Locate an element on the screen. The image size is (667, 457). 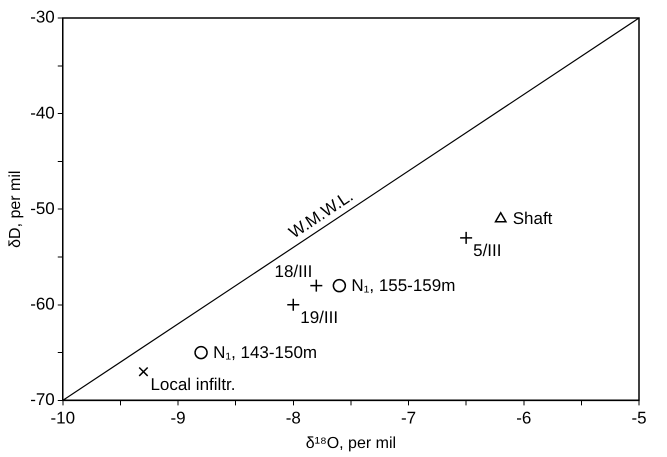
y-tick-label: -60 is located at coordinates (42, 304).